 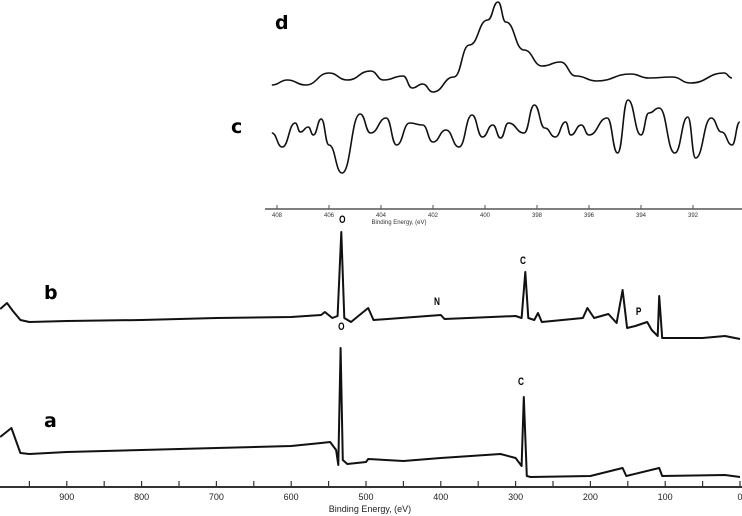 I want to click on peak-label-a-O: O, so click(x=341, y=327).